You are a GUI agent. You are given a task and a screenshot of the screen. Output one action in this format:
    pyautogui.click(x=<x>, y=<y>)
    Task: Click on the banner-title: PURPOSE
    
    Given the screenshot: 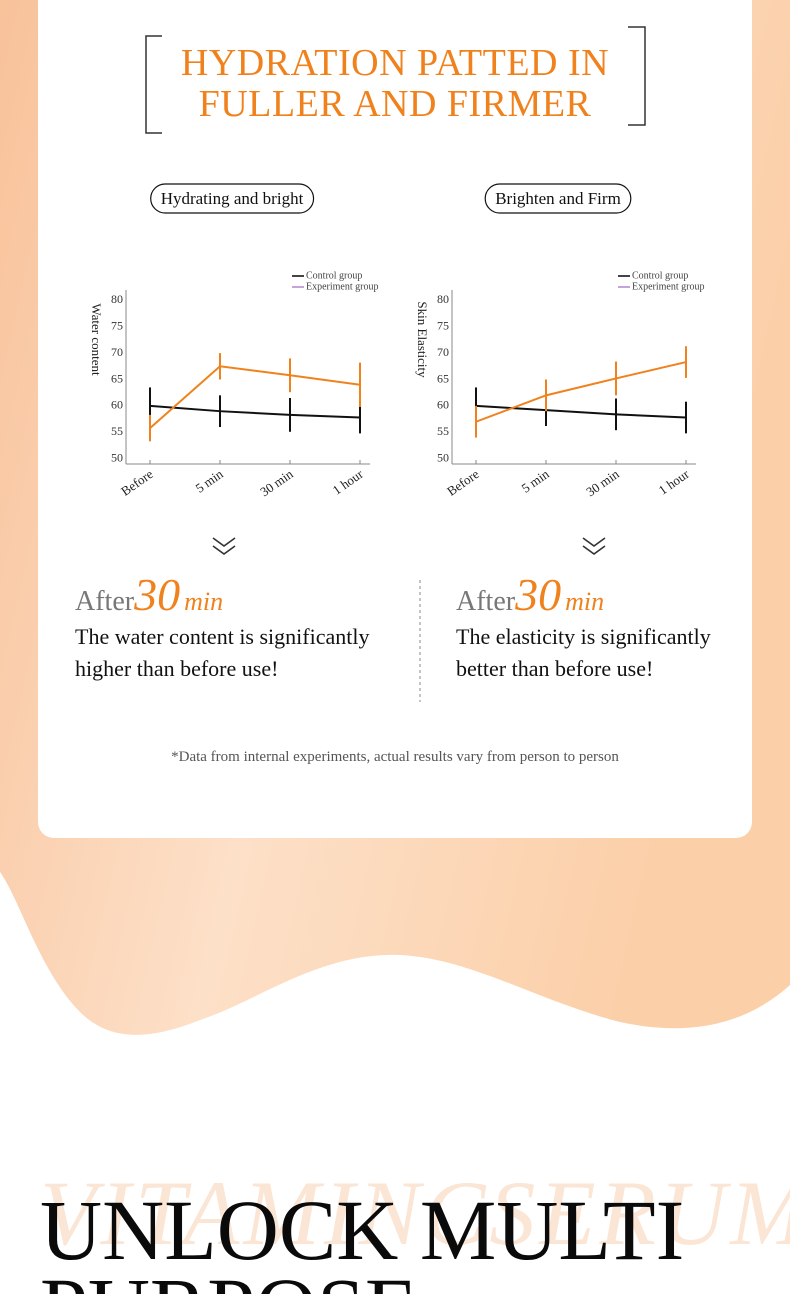 What is the action you would take?
    pyautogui.click(x=229, y=1279)
    